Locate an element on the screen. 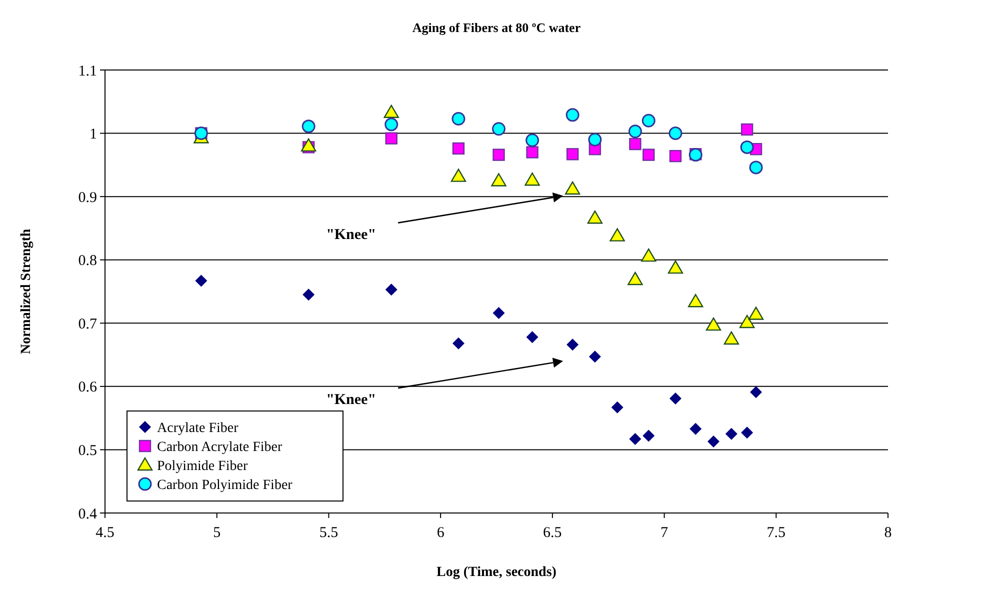 This screenshot has width=984, height=596. y-tick-label: 0.7 is located at coordinates (88, 324).